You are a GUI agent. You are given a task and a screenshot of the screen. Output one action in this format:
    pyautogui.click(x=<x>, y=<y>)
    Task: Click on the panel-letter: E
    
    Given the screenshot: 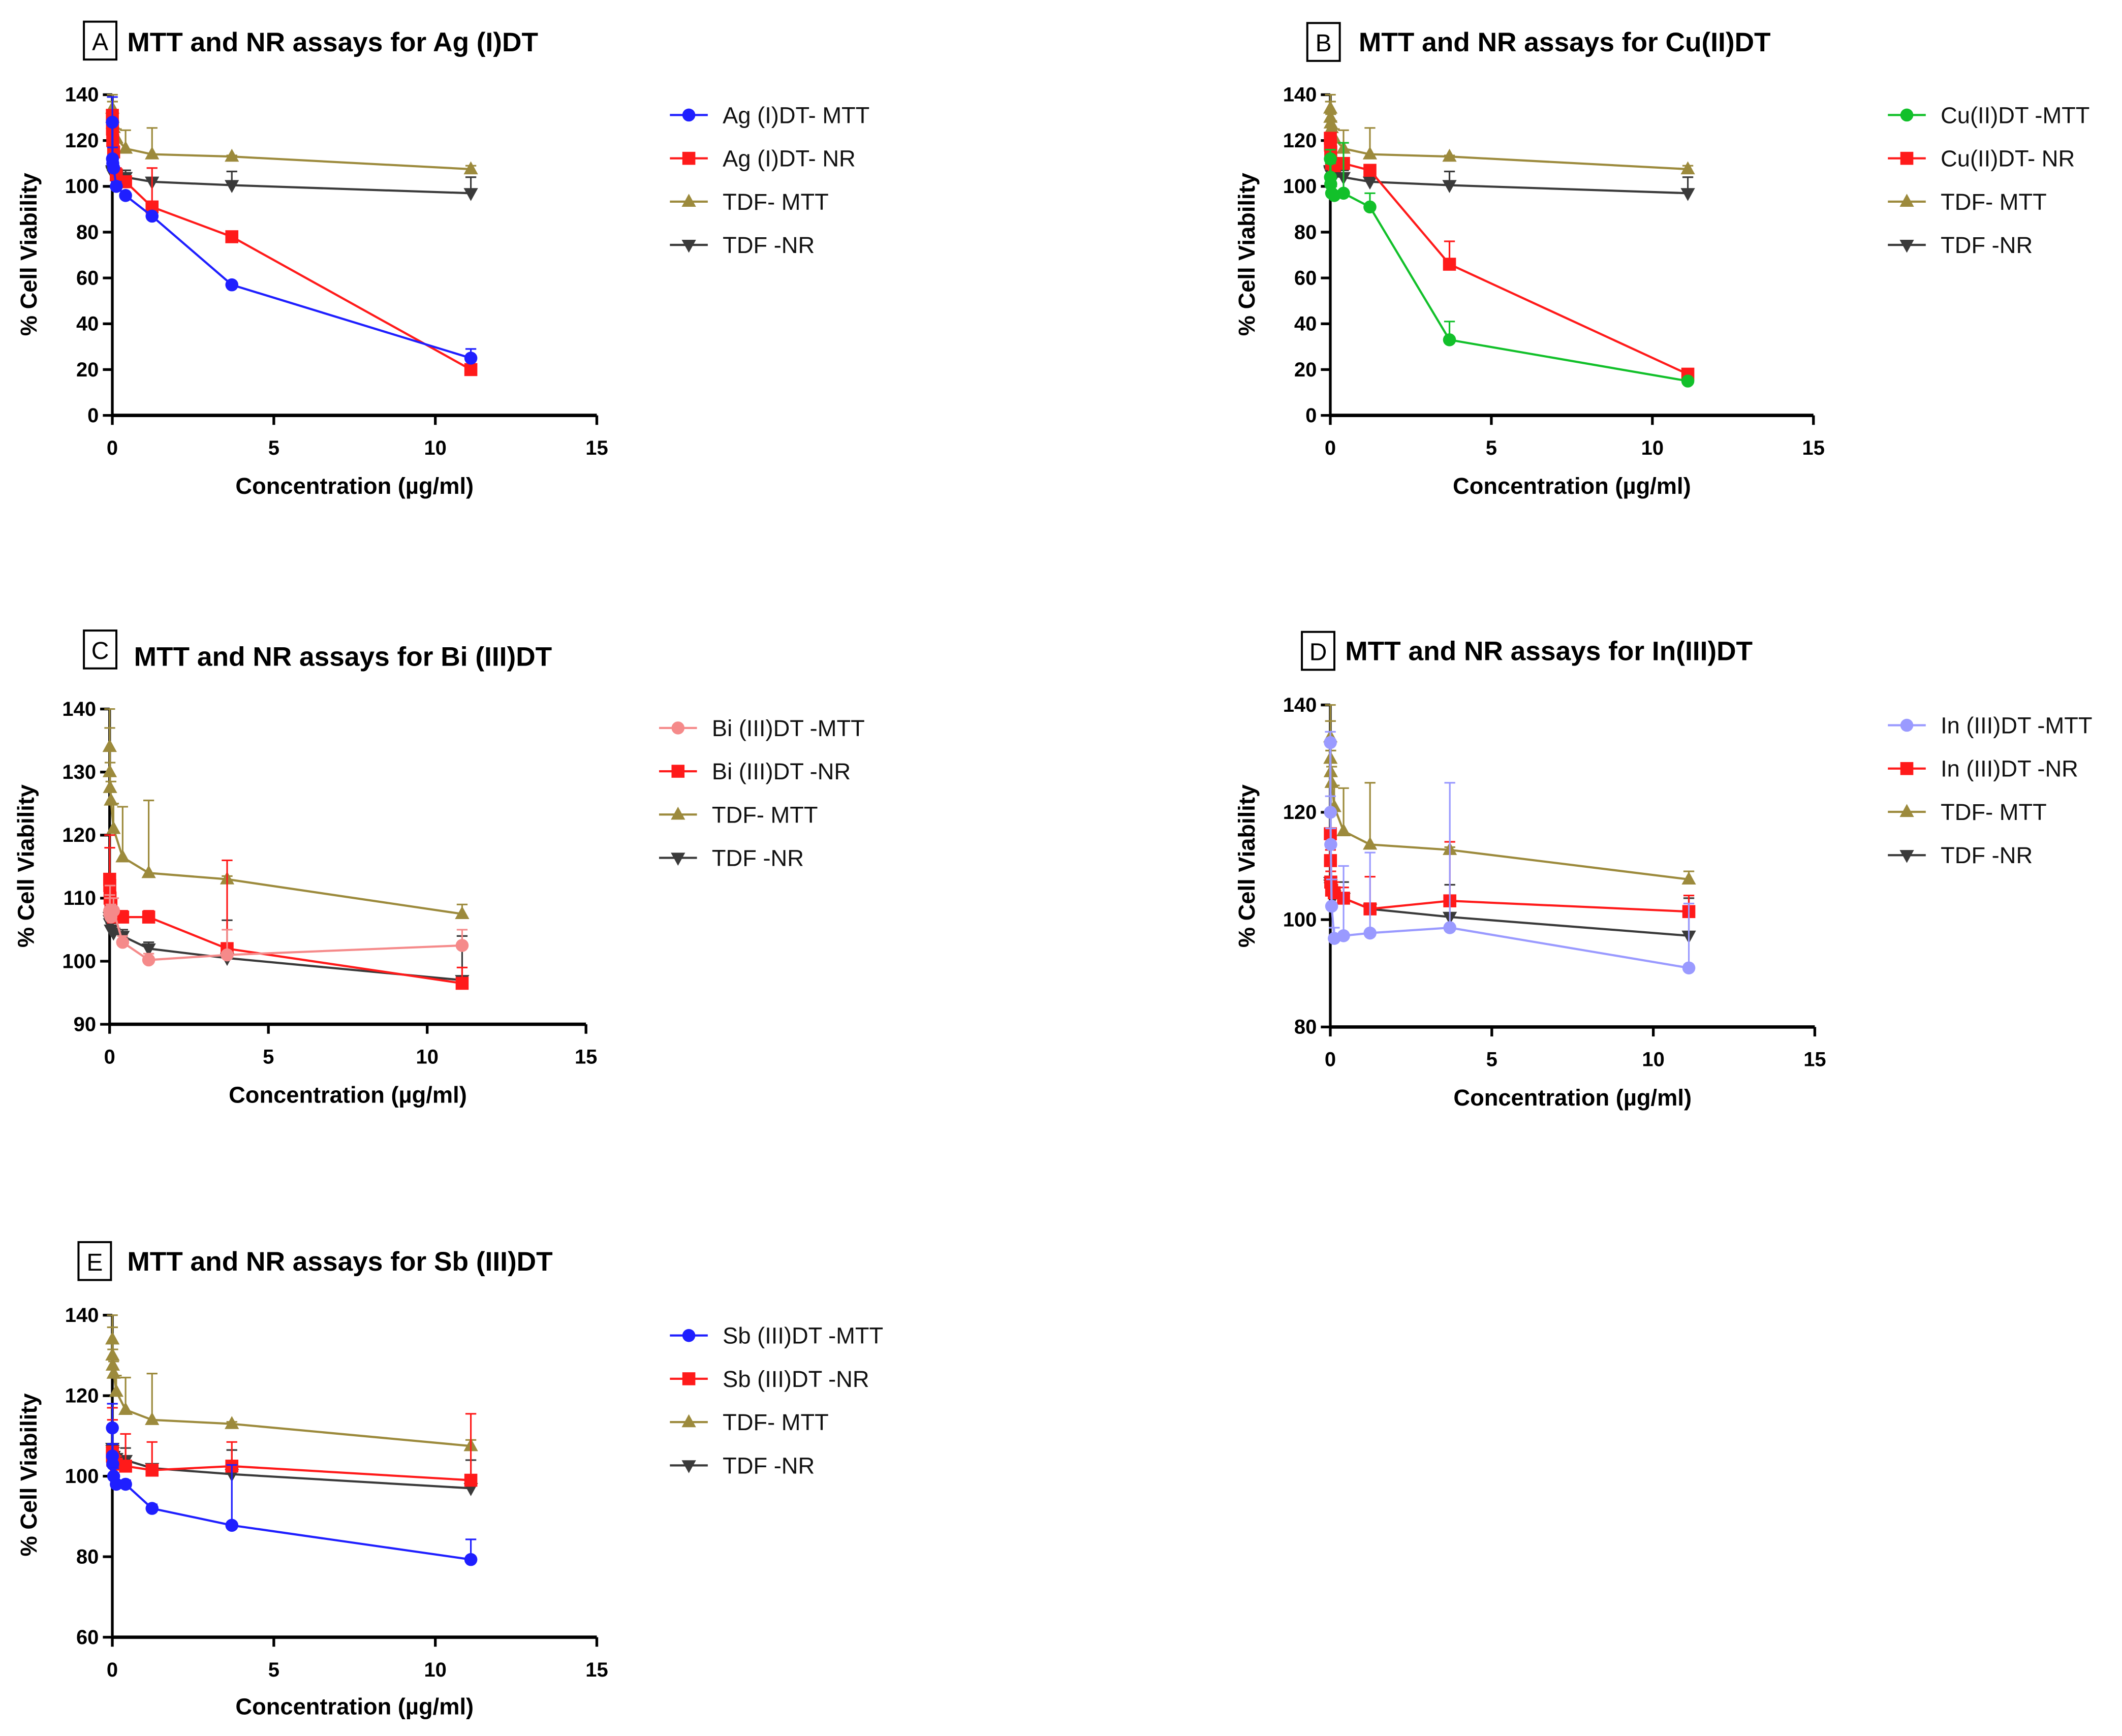 What is the action you would take?
    pyautogui.click(x=94, y=1262)
    